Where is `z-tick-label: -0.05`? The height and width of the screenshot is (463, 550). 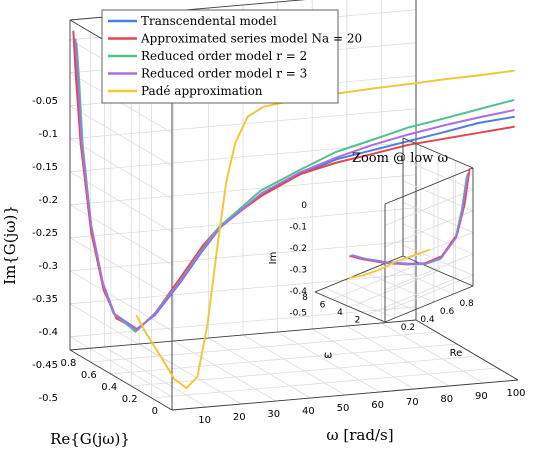 z-tick-label: -0.05 is located at coordinates (45, 101).